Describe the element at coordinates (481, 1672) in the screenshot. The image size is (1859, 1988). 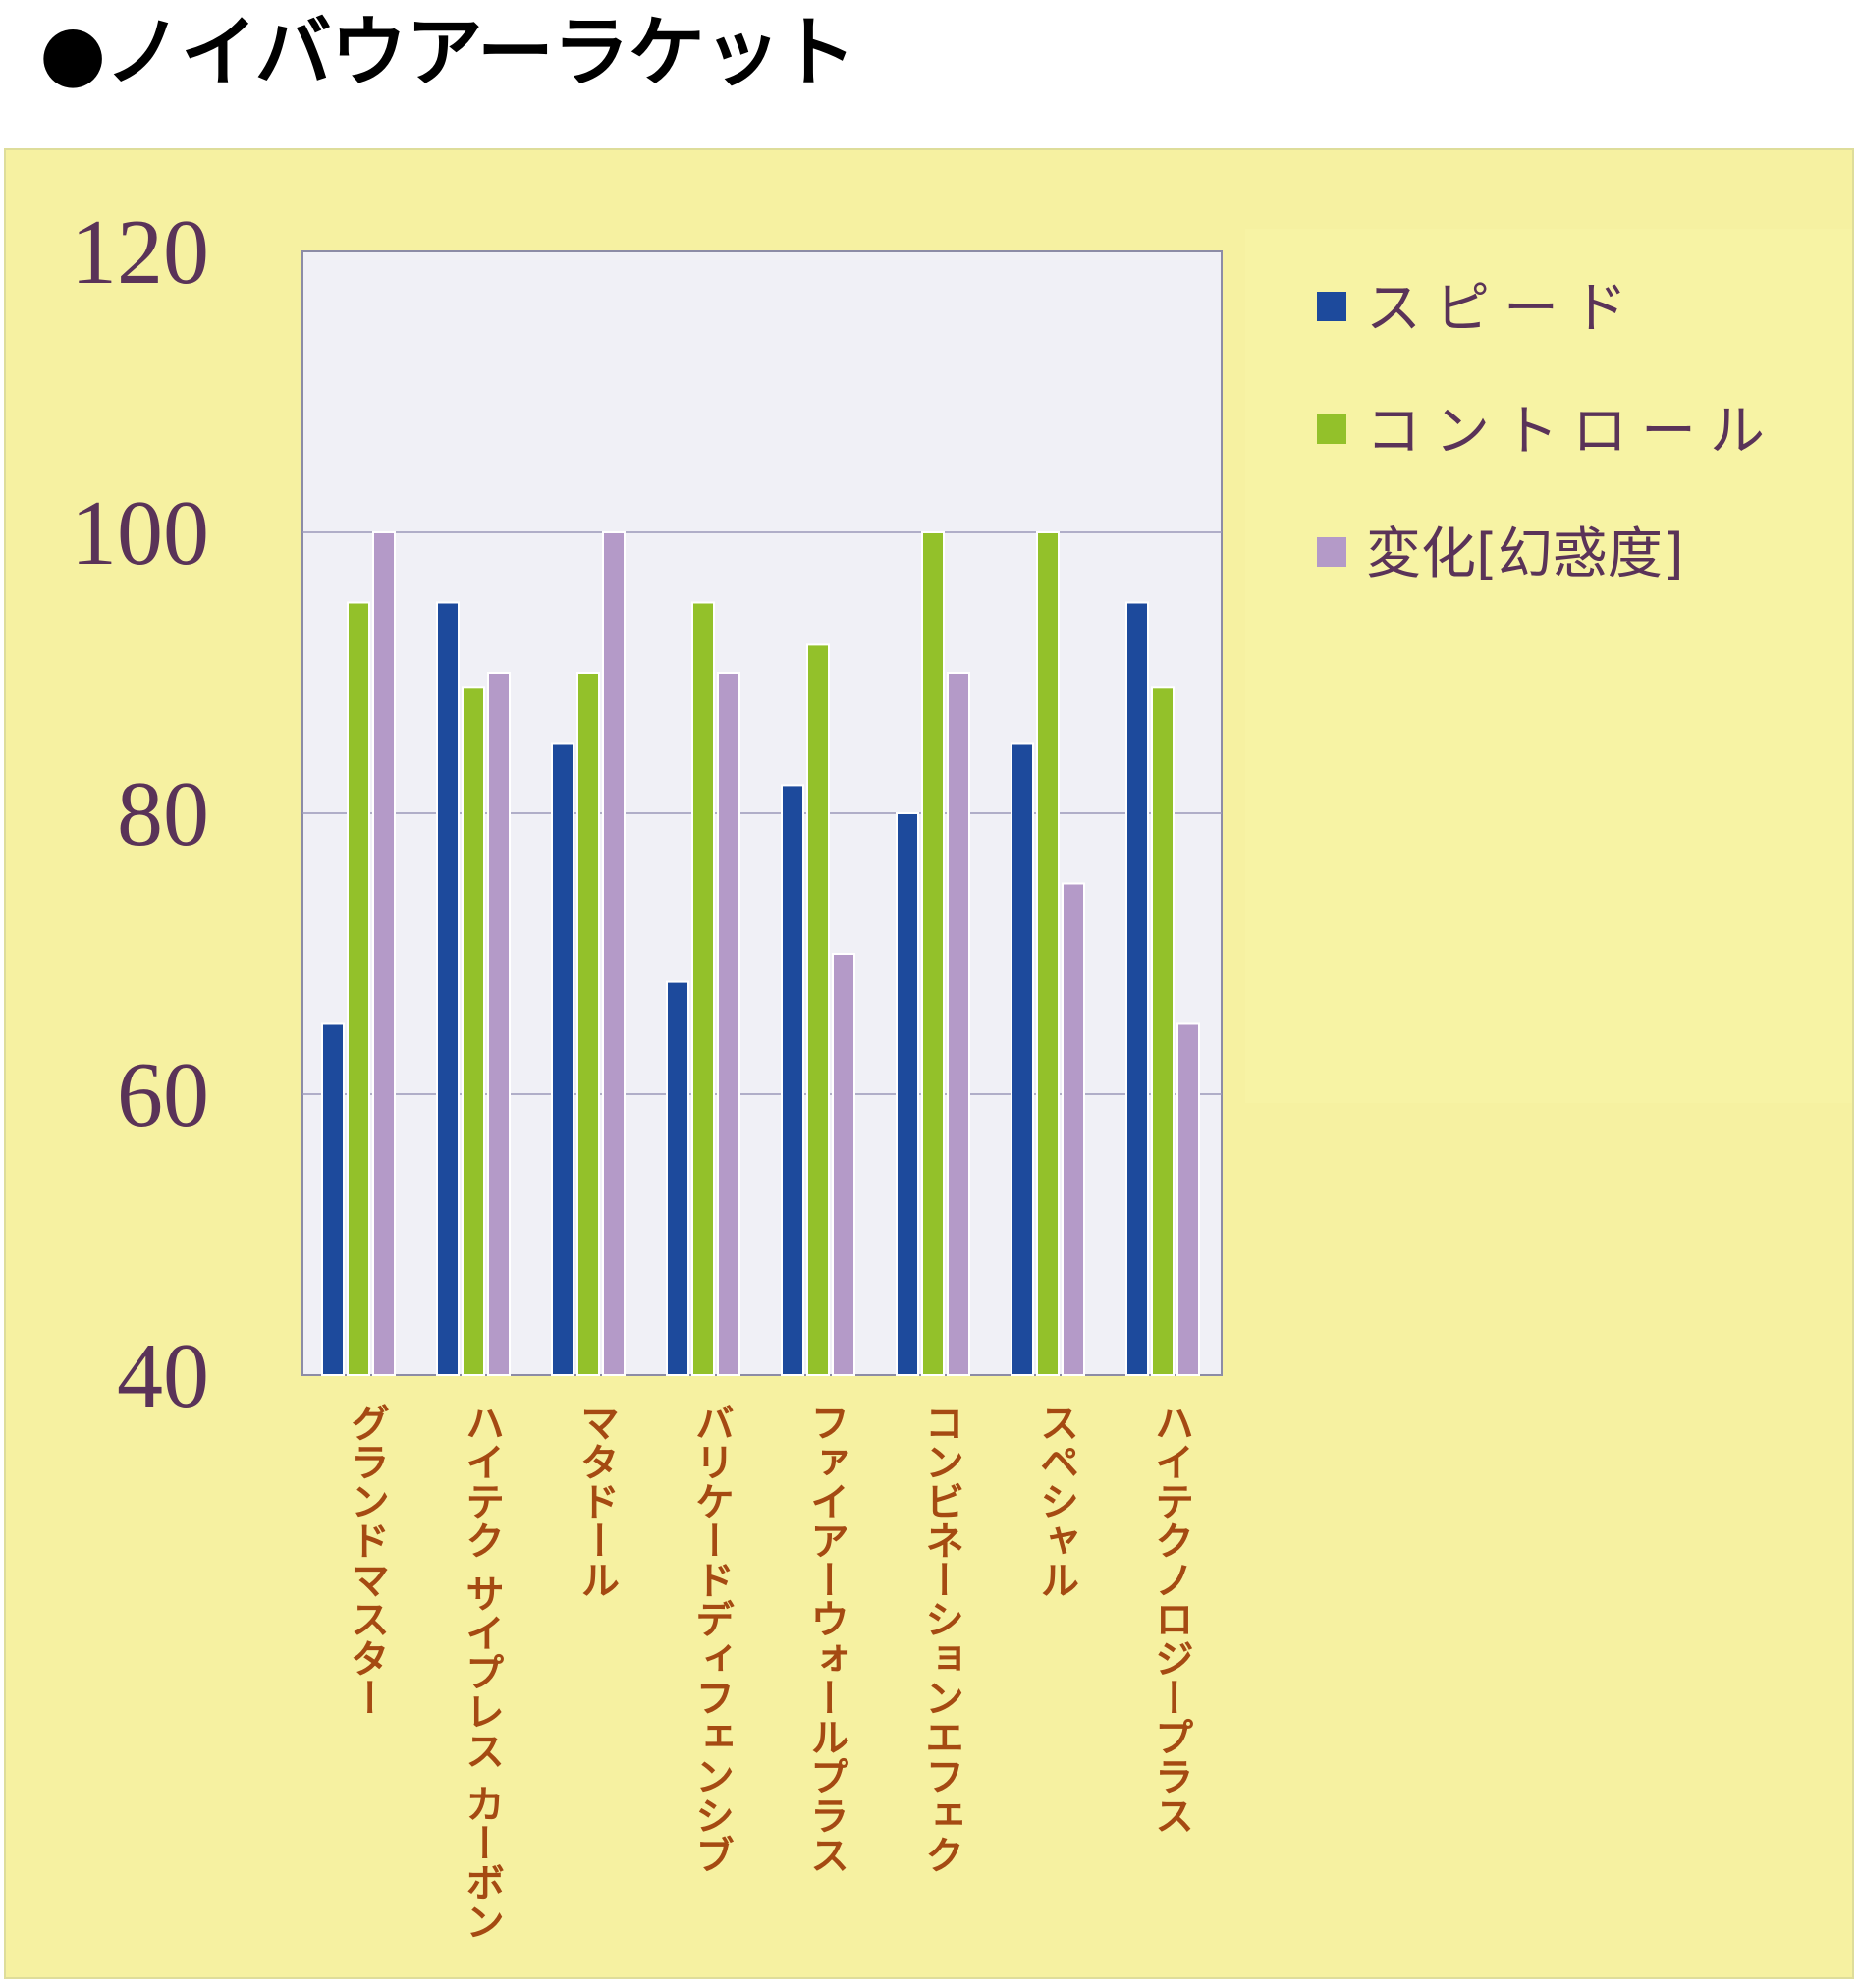
I see `category-label: ハイテク サイプレス カーボン` at that location.